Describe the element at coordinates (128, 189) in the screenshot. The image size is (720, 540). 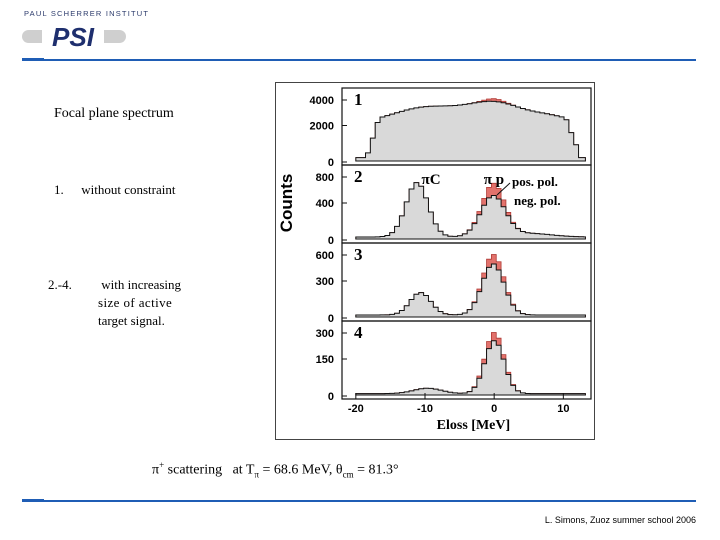
I see `list-item-text: without constraint` at that location.